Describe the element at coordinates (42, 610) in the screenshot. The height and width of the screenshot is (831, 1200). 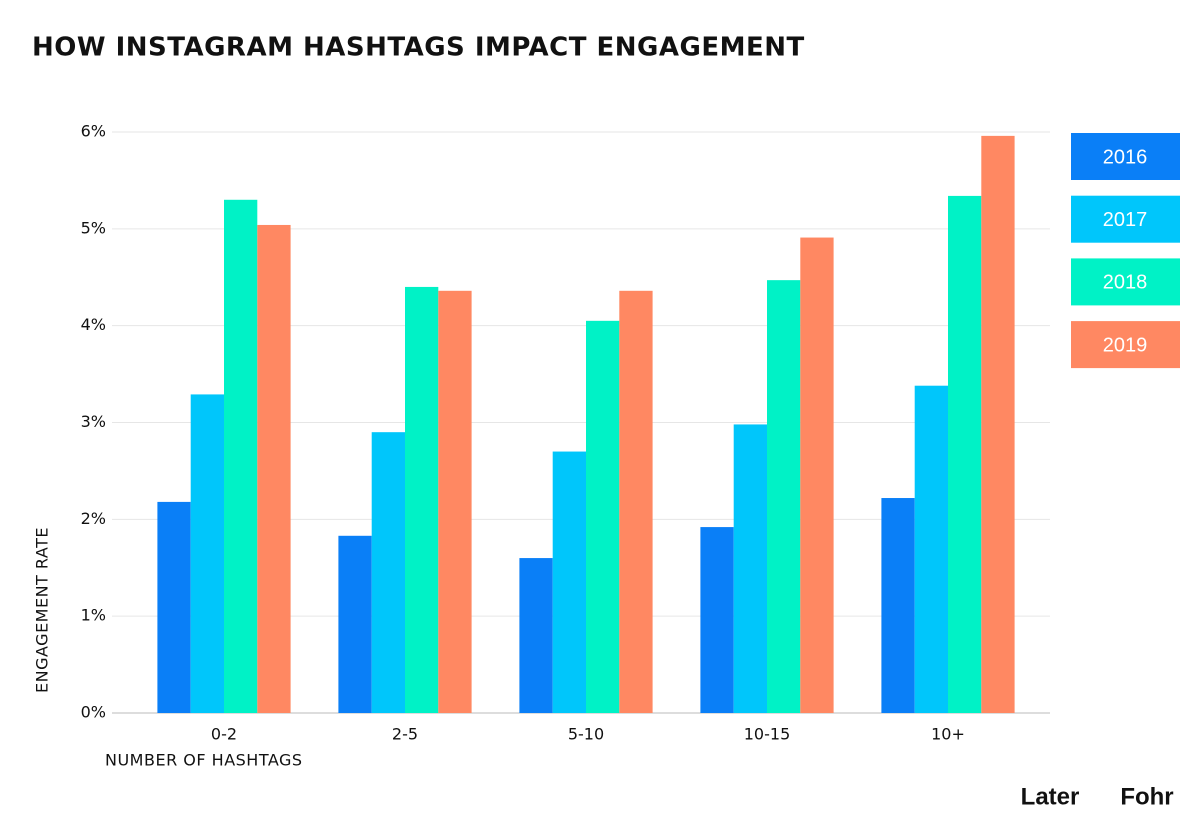
I see `y-axis-label: ENGAGEMENT RATE` at that location.